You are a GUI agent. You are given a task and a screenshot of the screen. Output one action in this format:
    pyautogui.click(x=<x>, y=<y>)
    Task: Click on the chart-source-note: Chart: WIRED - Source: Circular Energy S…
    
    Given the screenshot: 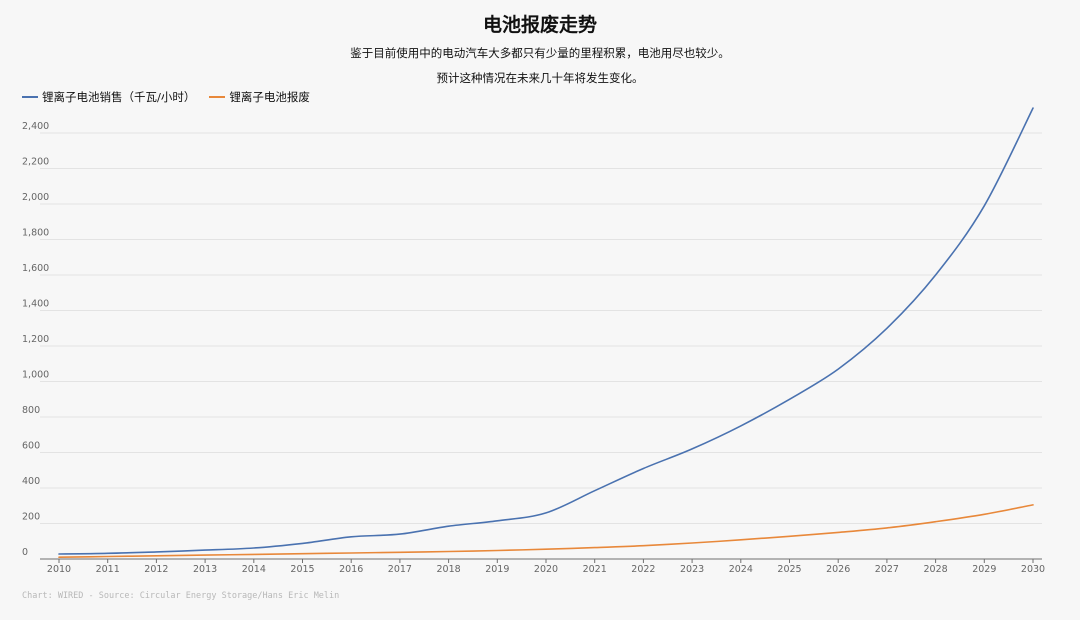 What is the action you would take?
    pyautogui.click(x=181, y=596)
    